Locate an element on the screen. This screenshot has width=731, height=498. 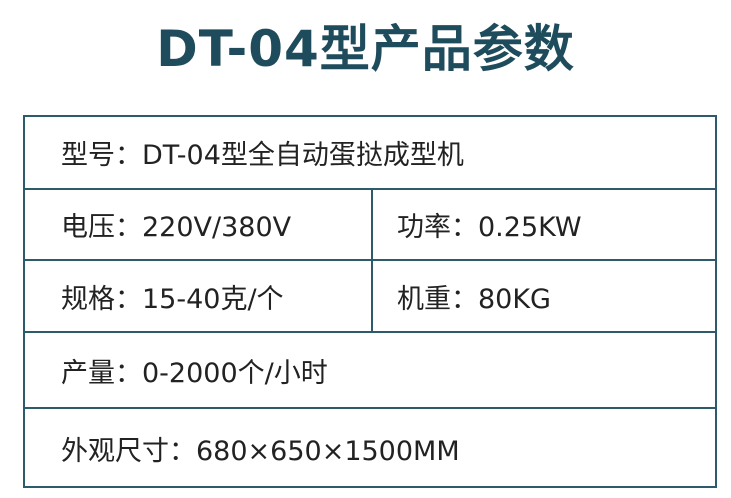
table-row: 电压：220V/380V 功率：0.25KW is located at coordinates (370, 223).